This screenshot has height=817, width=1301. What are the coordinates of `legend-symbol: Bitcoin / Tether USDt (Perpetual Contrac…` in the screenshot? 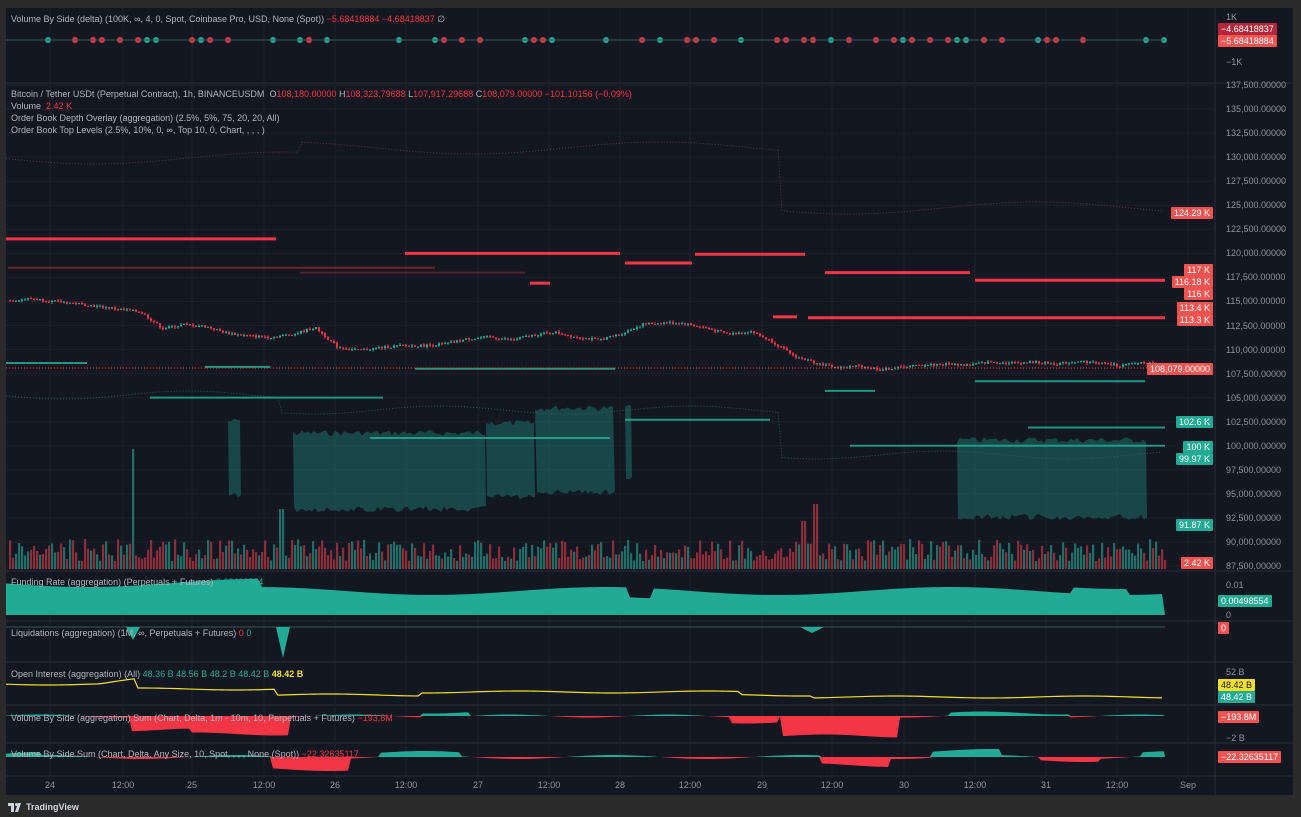 It's located at (321, 94).